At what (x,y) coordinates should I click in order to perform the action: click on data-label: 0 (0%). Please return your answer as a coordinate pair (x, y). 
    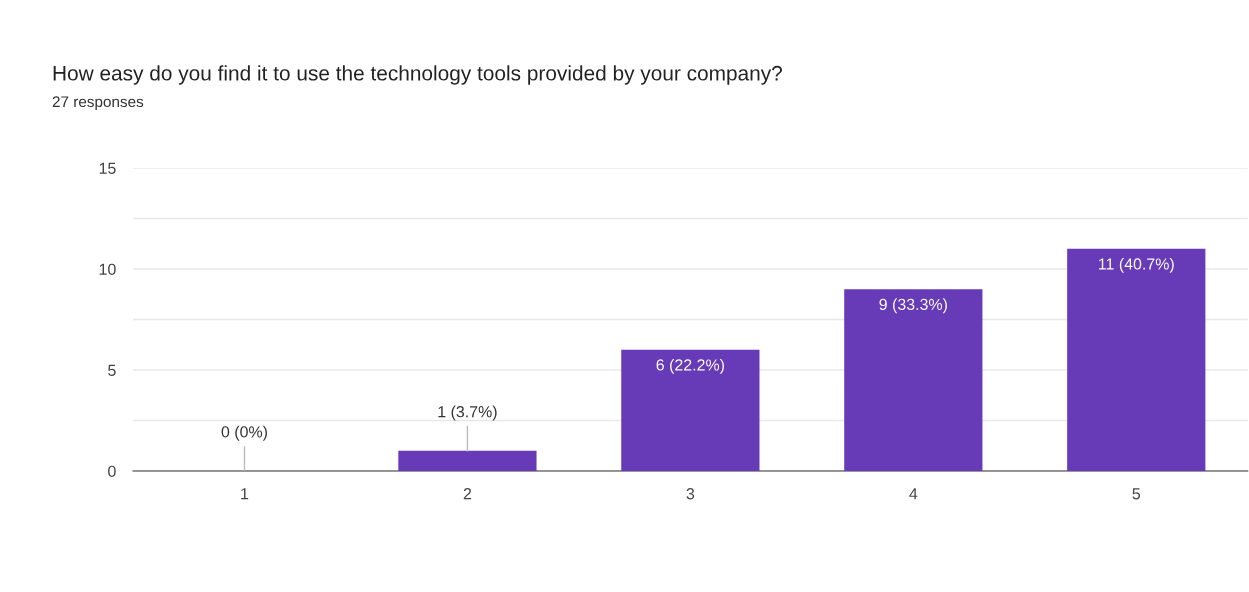
    Looking at the image, I should click on (244, 433).